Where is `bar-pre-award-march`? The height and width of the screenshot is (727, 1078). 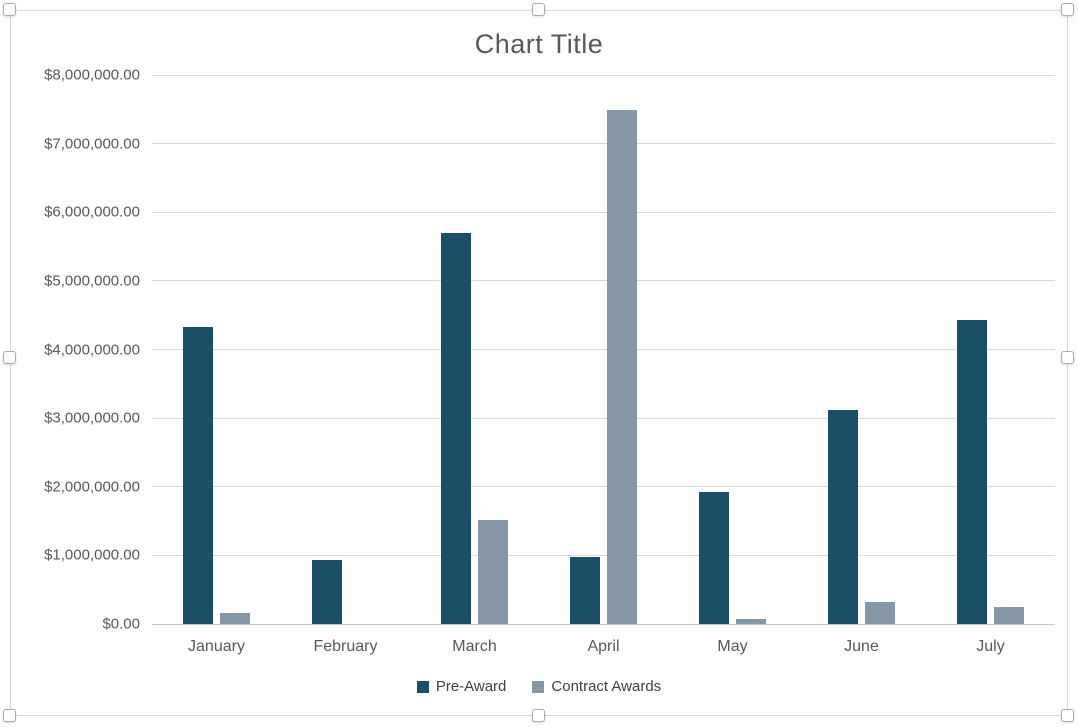
bar-pre-award-march is located at coordinates (456, 428).